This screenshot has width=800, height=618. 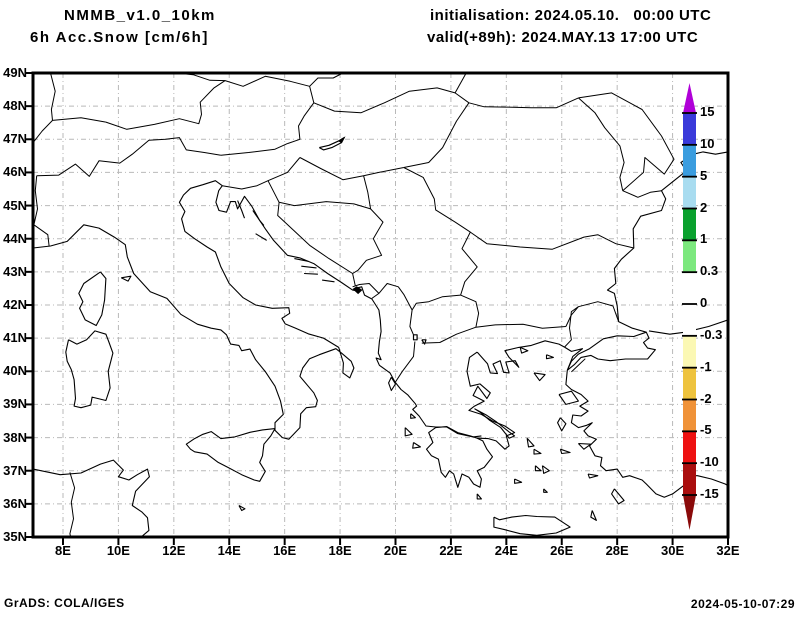 I want to click on lon-label: 8E, so click(x=63, y=550).